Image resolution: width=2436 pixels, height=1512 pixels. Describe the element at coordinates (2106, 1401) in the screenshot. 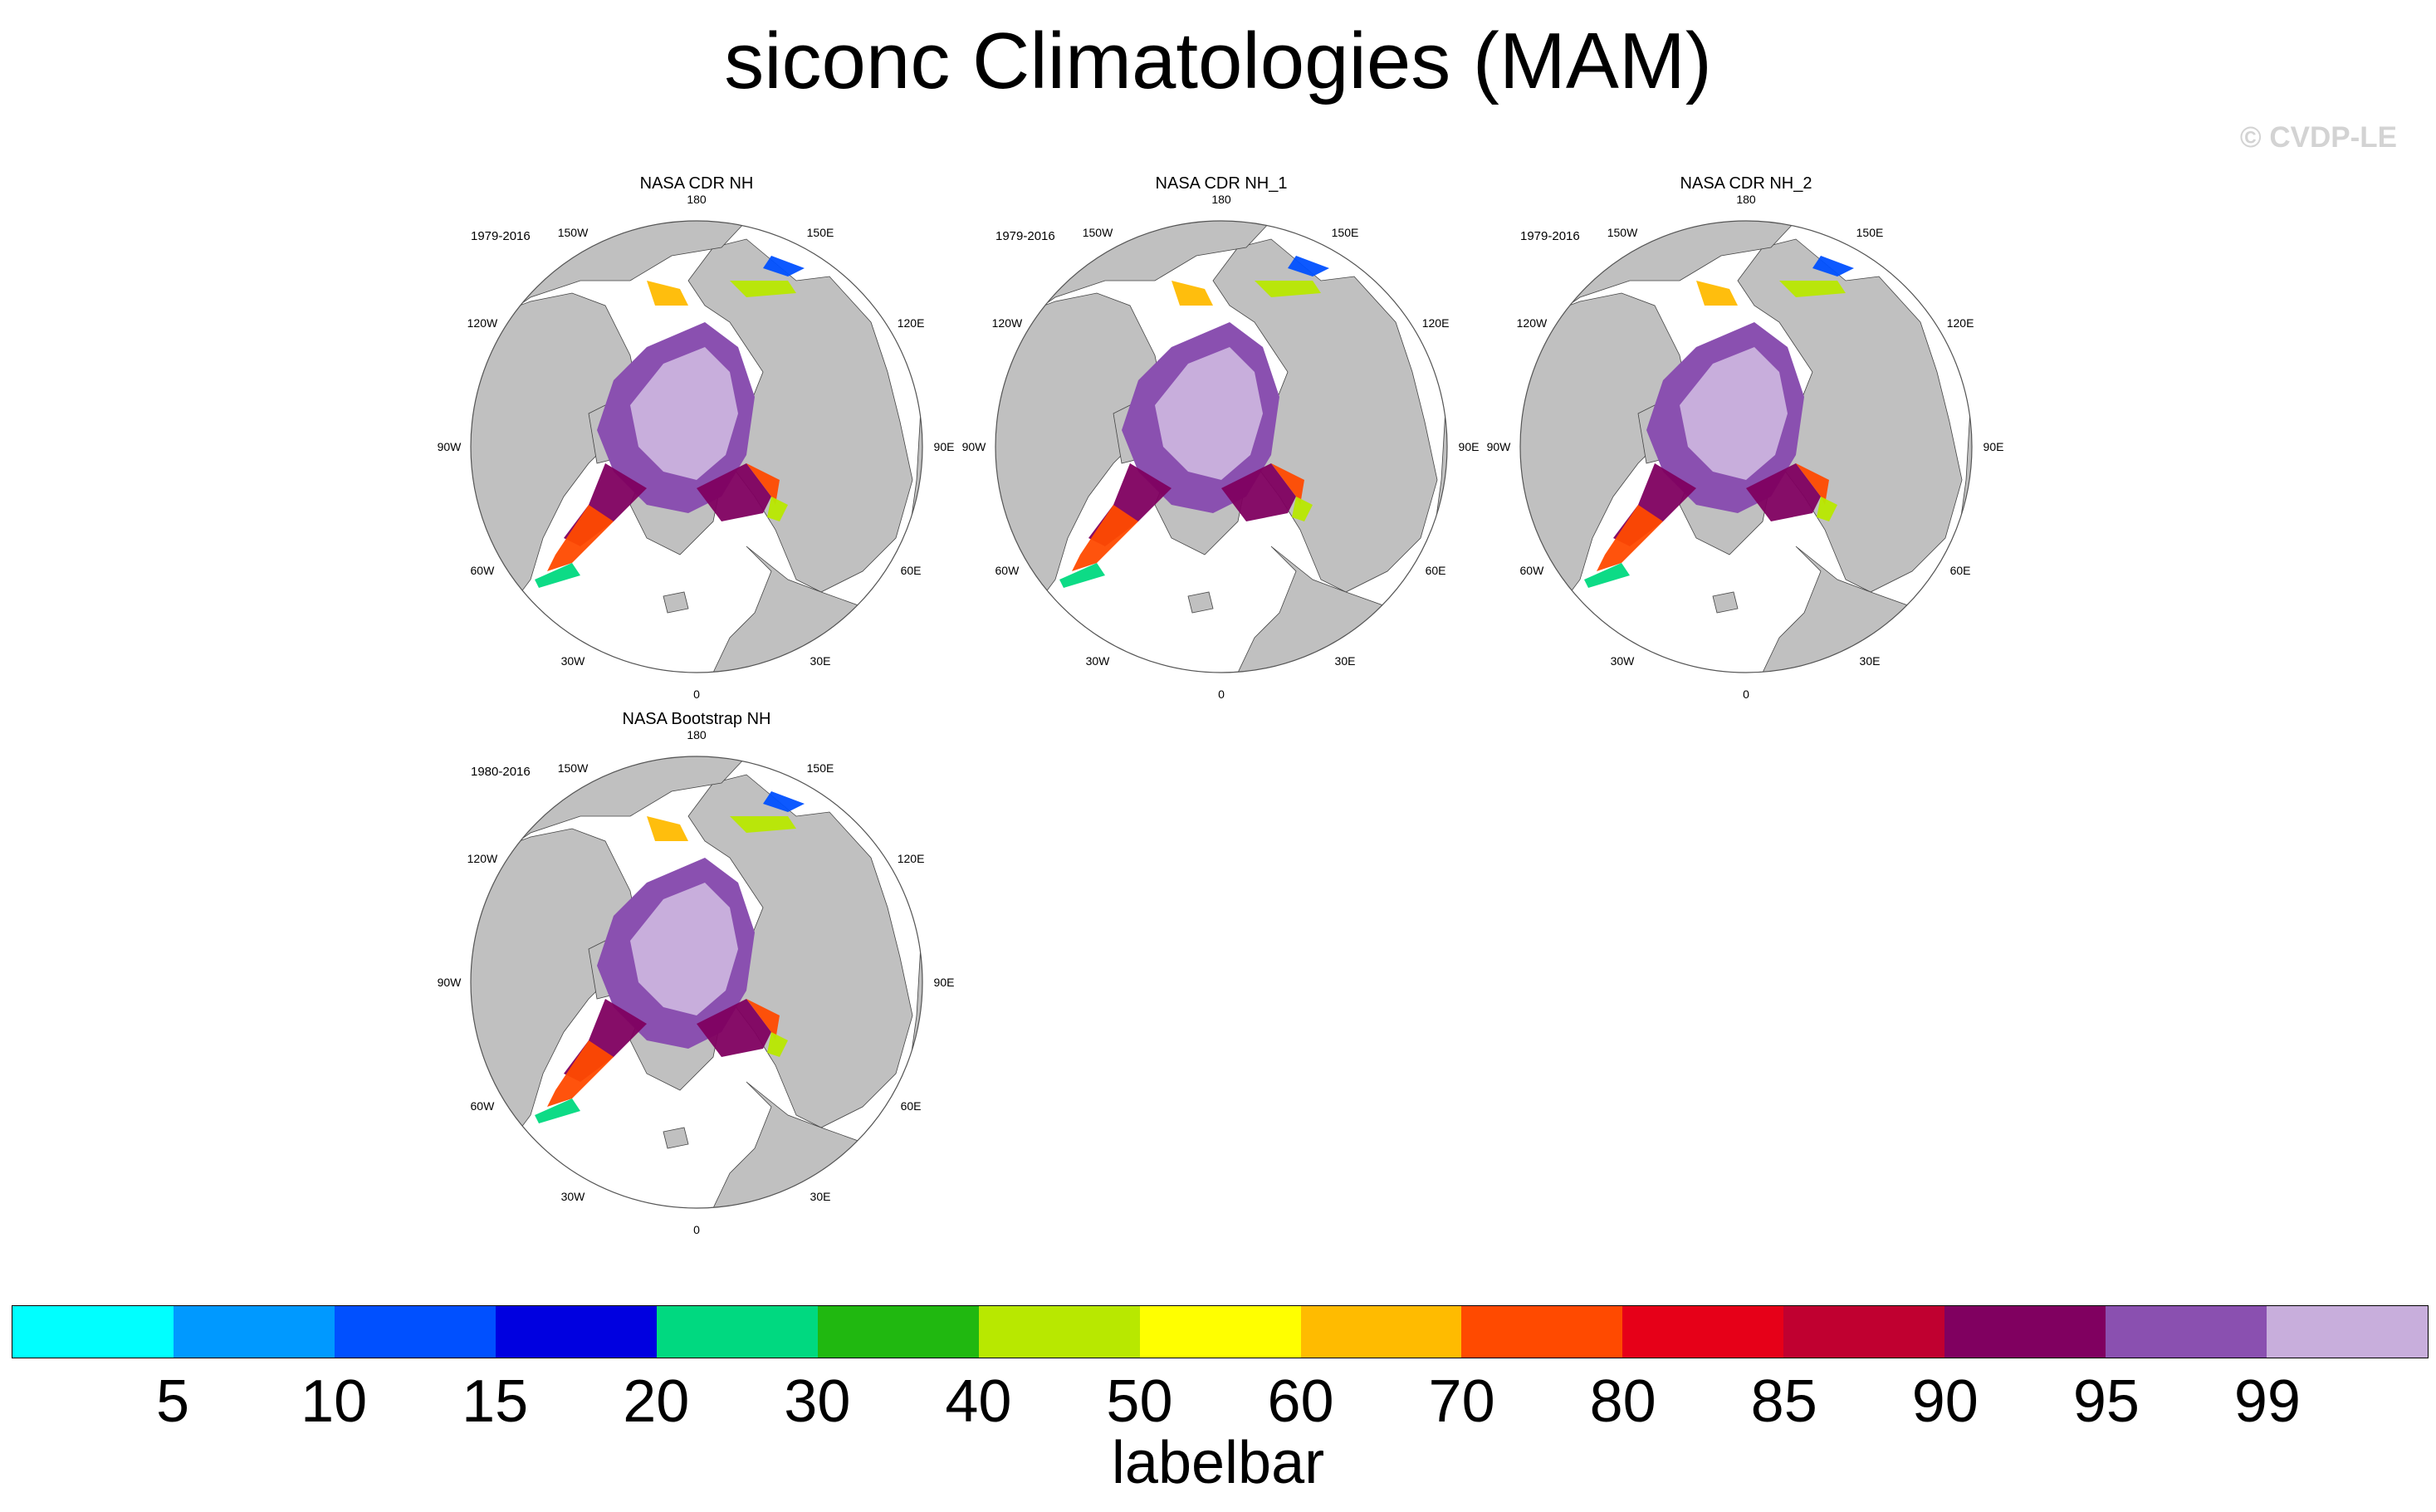

I see `labelbar-label: 95` at that location.